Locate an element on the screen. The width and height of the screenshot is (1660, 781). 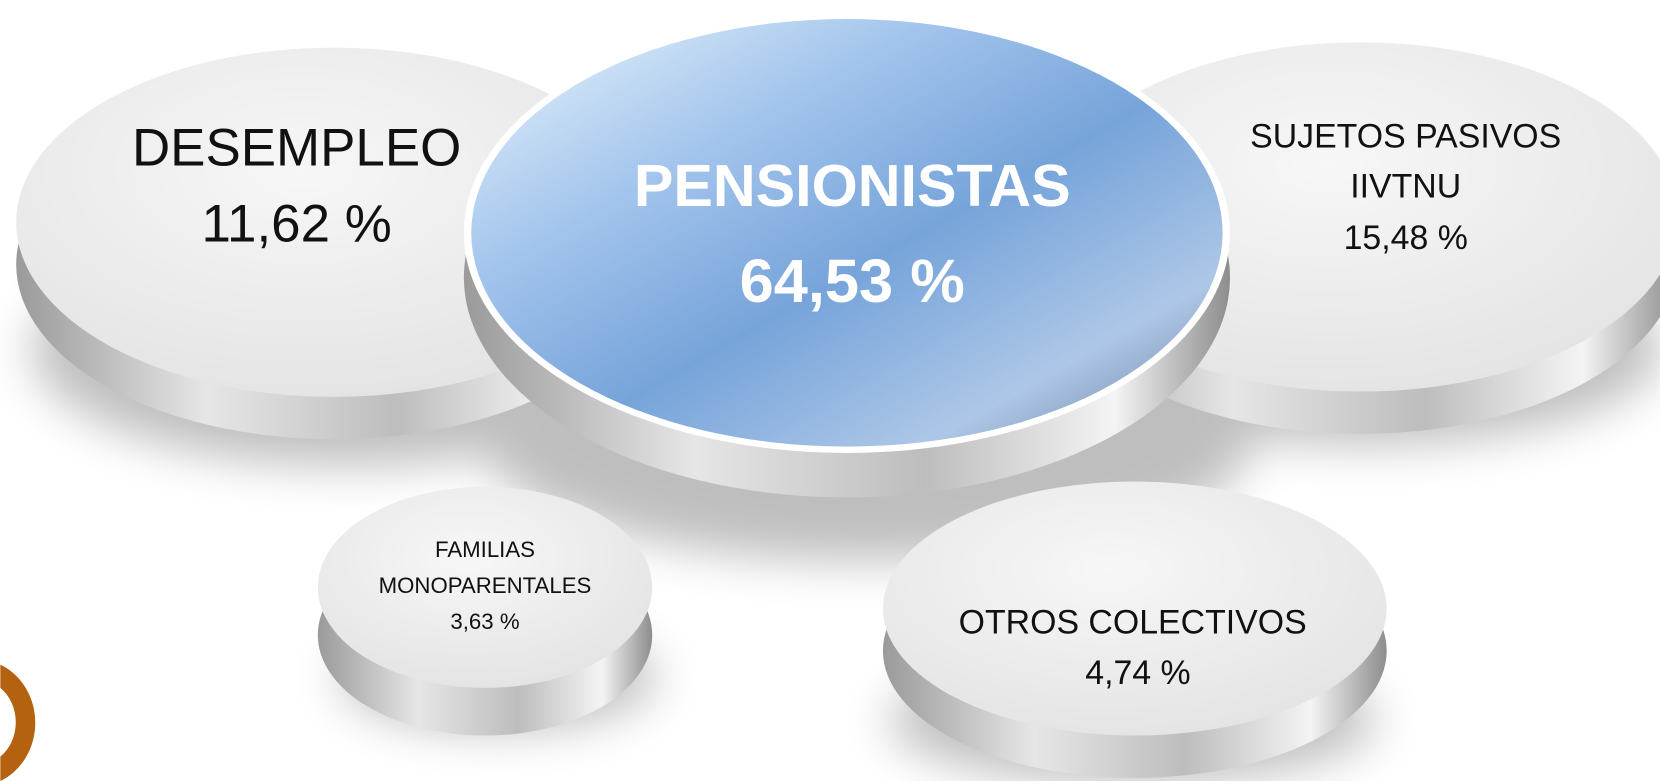
value: 11,62 % is located at coordinates (297, 224).